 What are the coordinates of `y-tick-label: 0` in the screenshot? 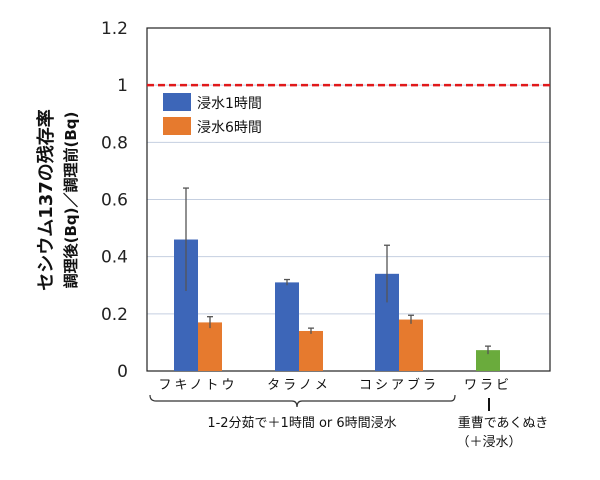 It's located at (122, 372).